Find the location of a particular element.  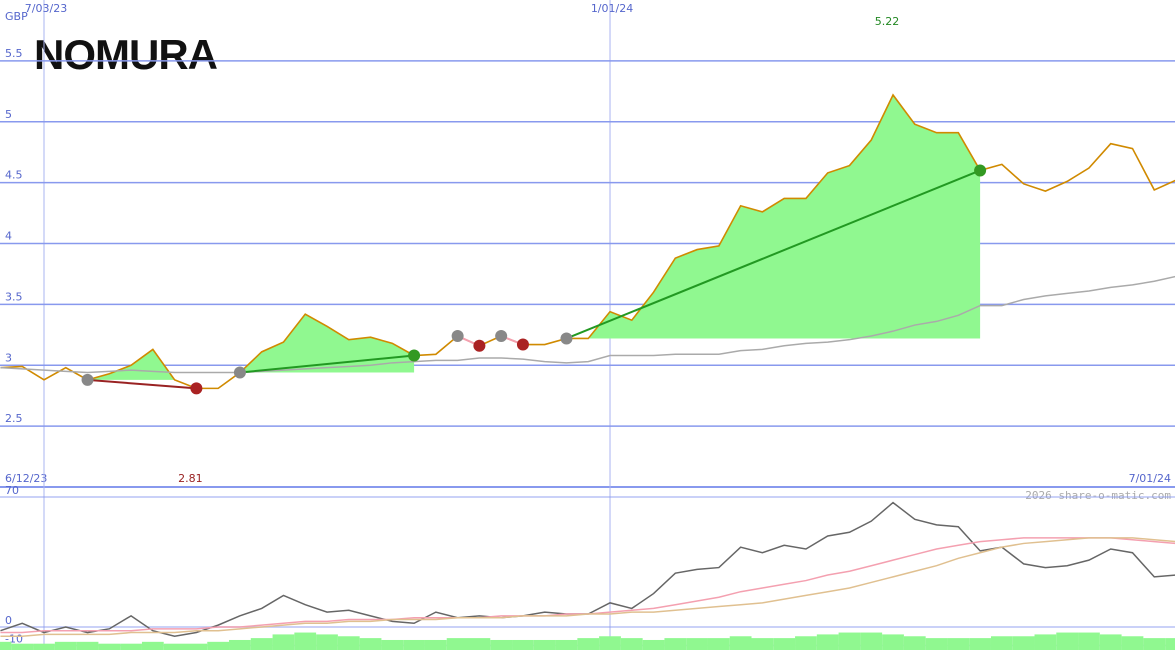

high-label: 5.22 is located at coordinates (887, 21).